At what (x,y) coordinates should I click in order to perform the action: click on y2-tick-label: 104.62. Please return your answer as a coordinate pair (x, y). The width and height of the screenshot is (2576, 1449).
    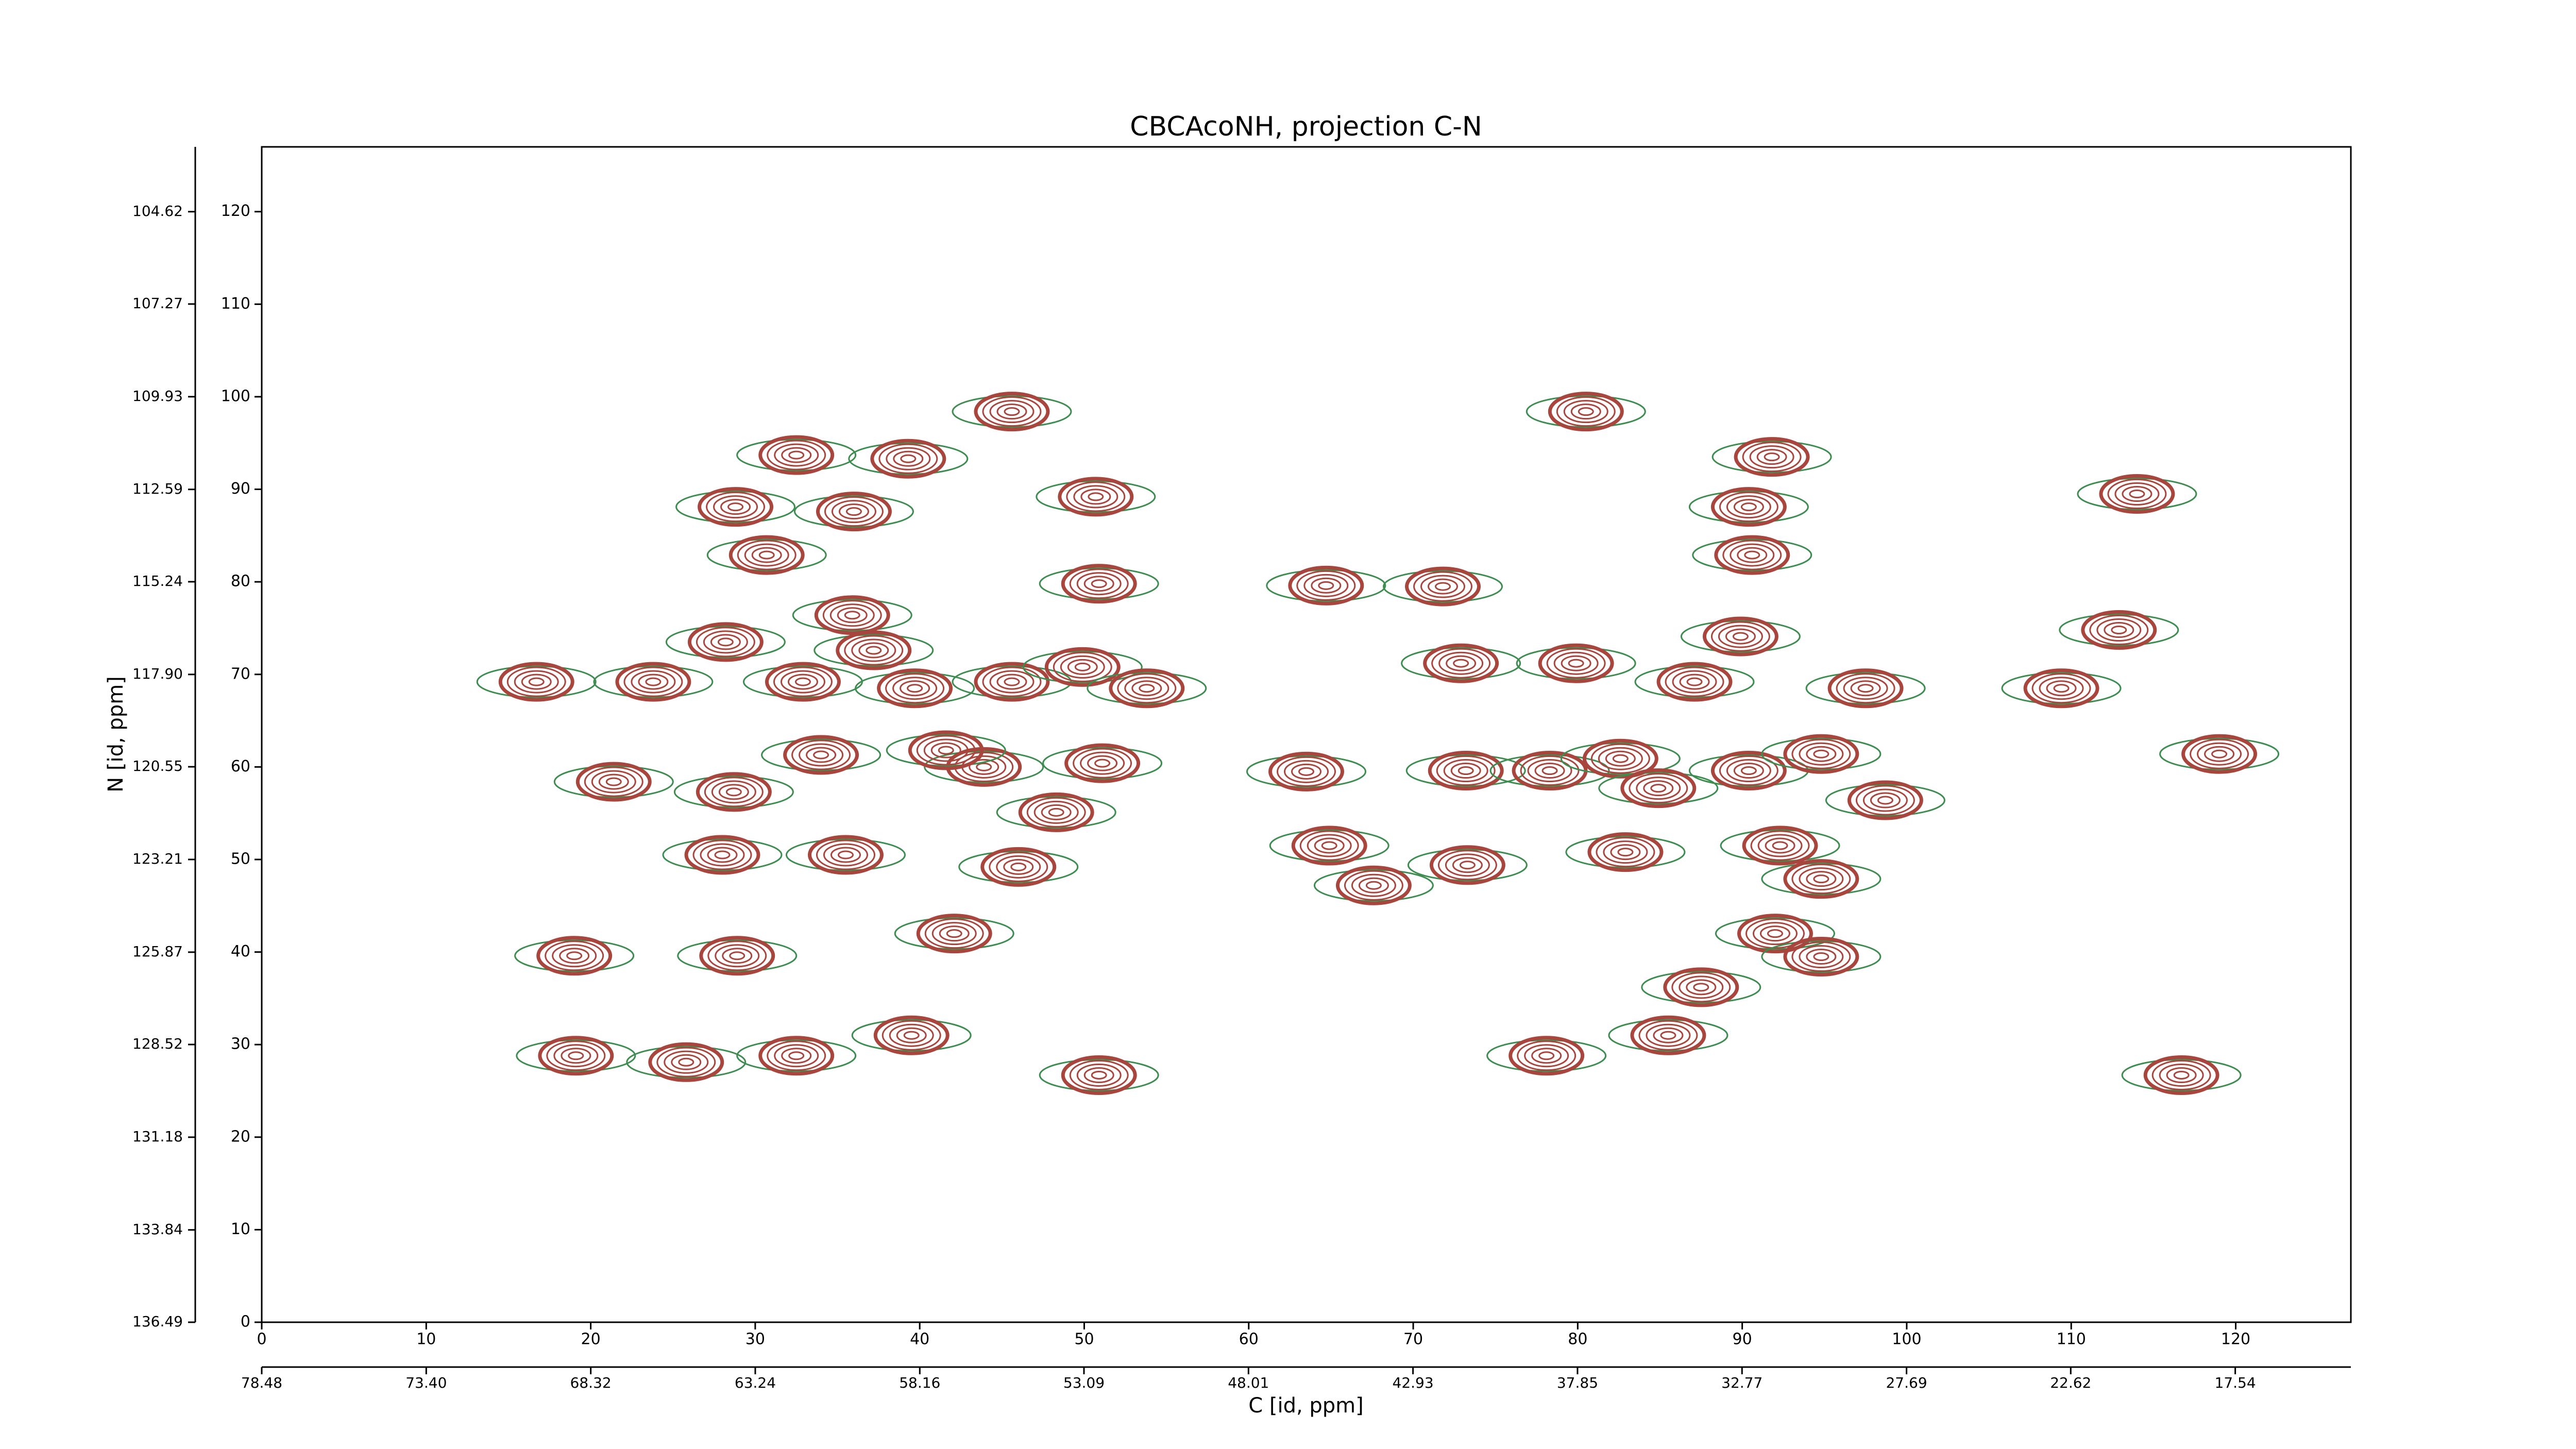
    Looking at the image, I should click on (157, 211).